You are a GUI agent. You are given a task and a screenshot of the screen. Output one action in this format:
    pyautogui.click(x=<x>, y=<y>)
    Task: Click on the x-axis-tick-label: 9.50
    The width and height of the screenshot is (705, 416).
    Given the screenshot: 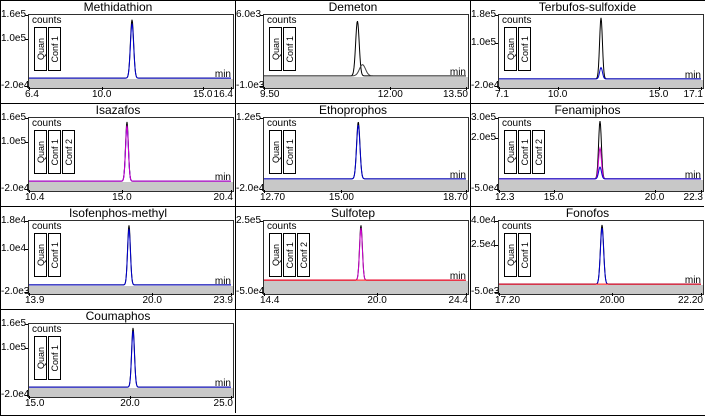 What is the action you would take?
    pyautogui.click(x=270, y=94)
    